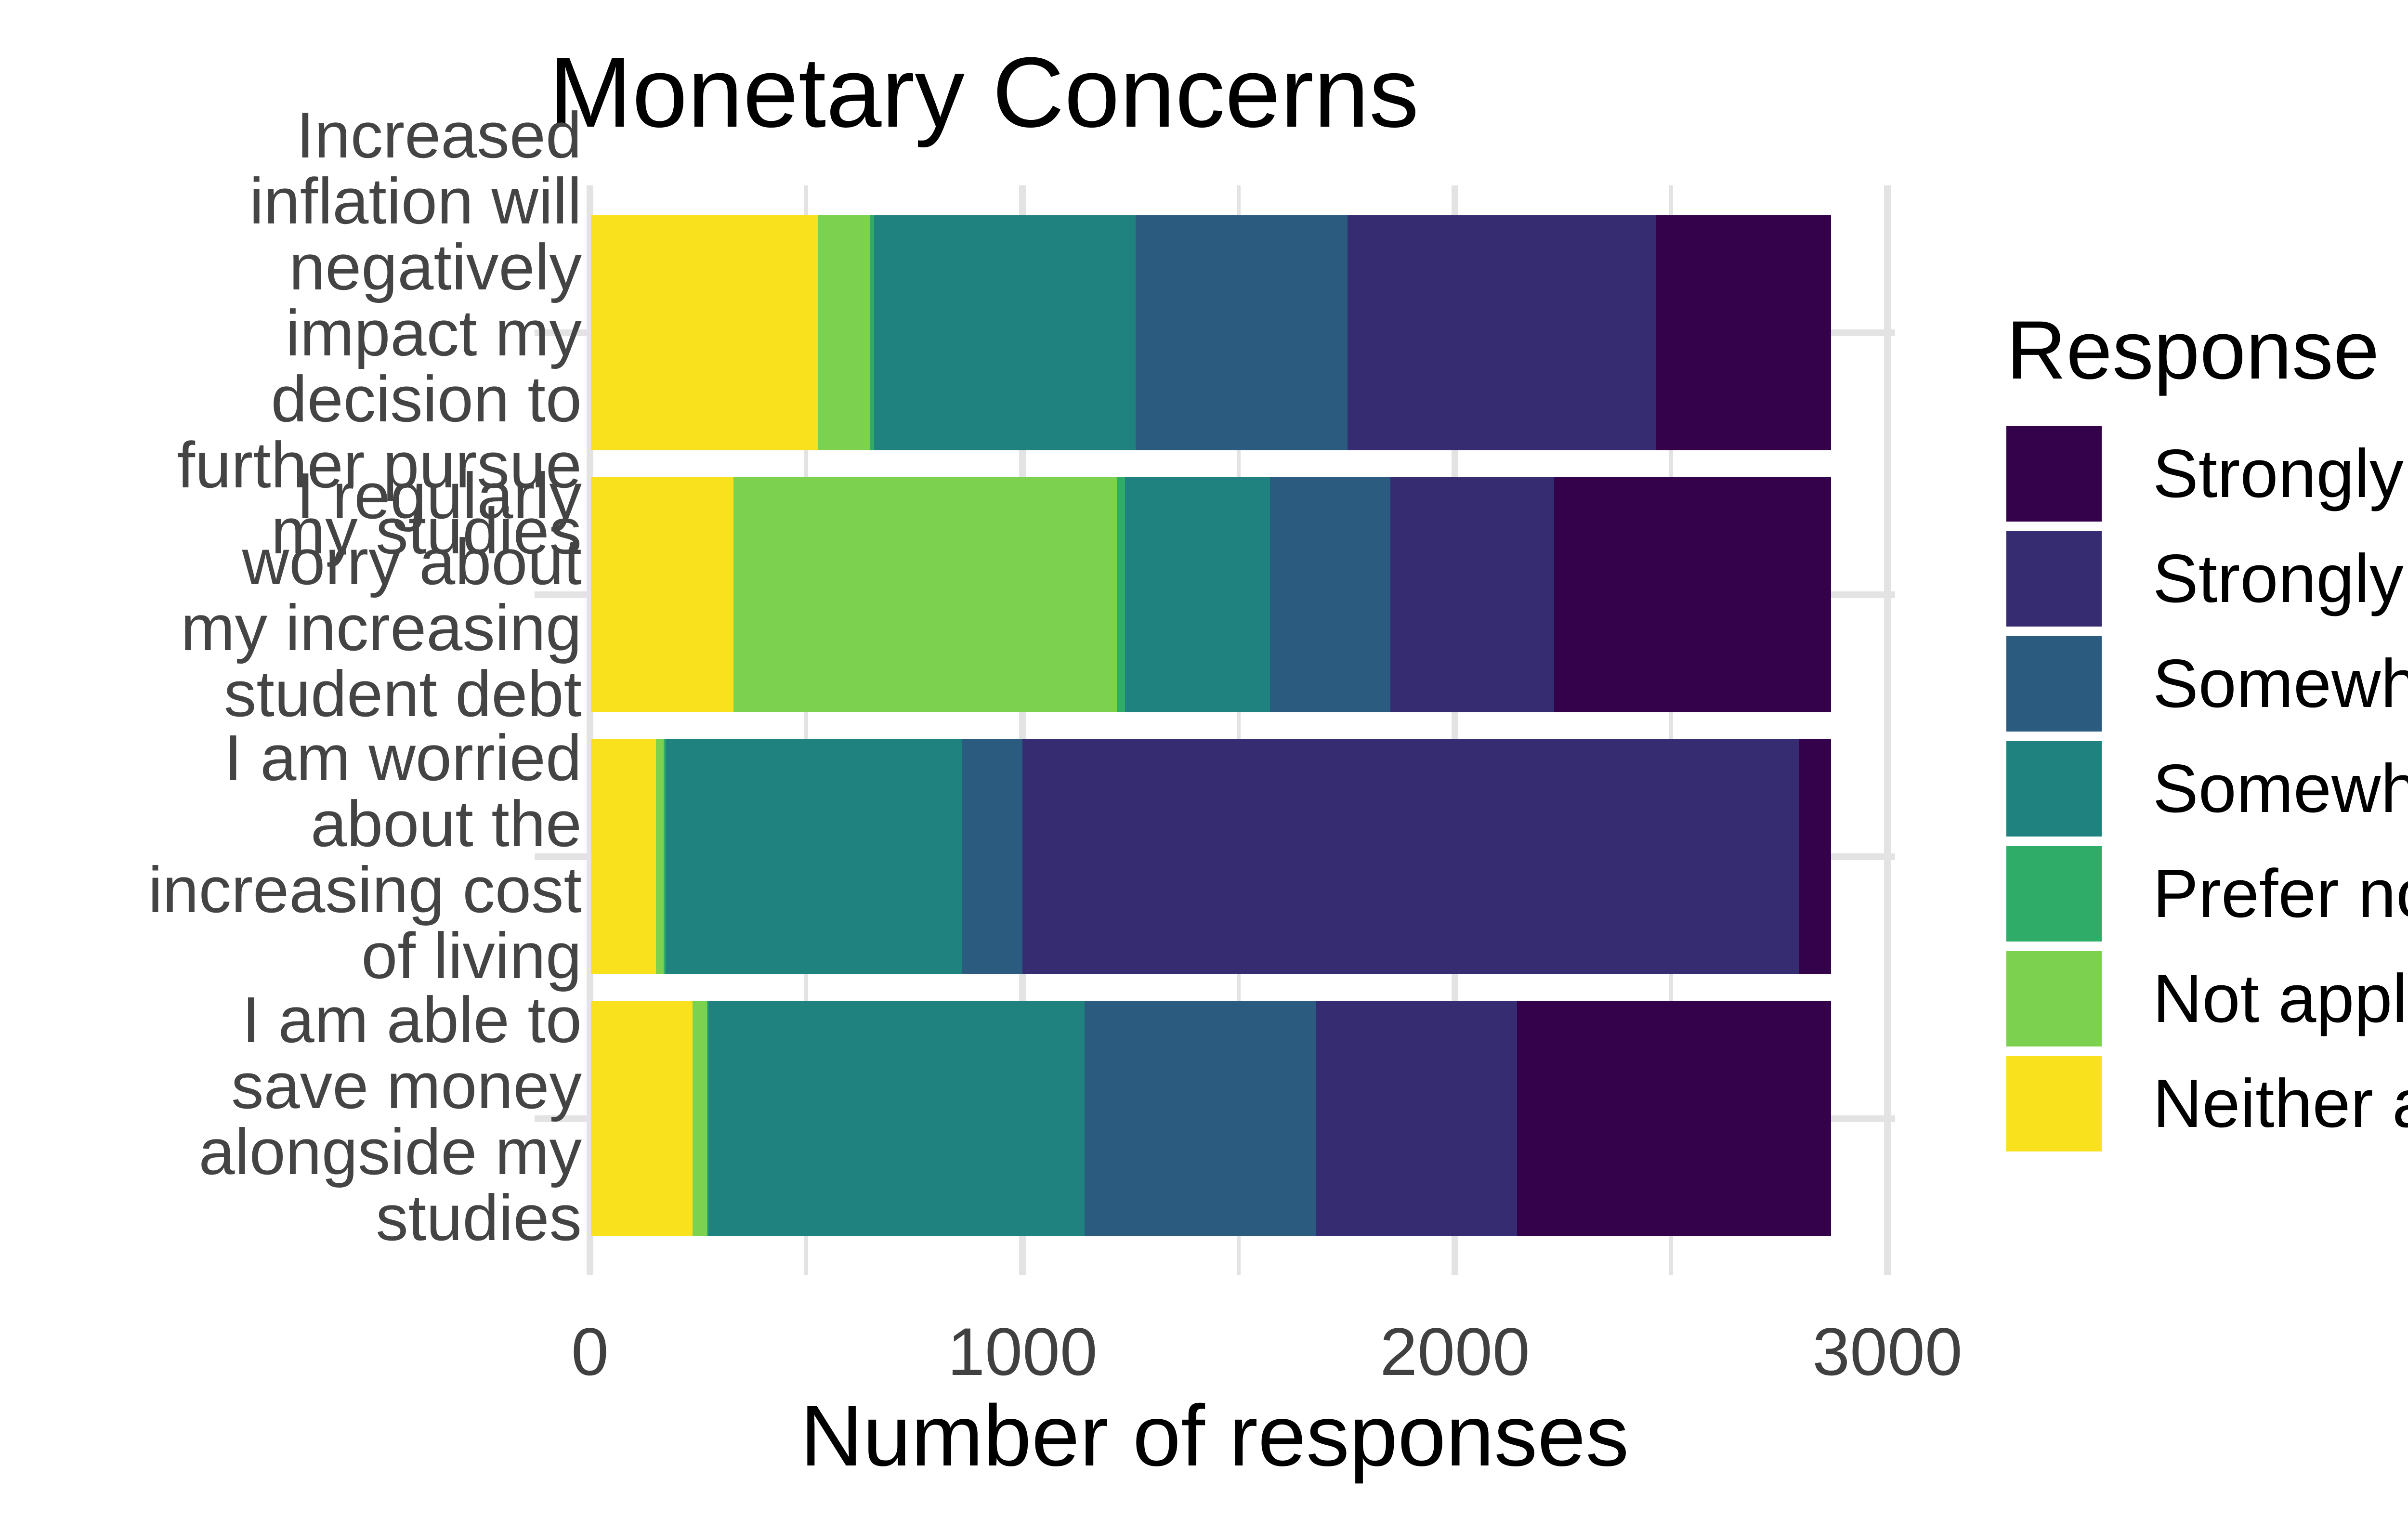 This screenshot has height=1517, width=2408. I want to click on legend-item-prefer-not-to-say: Prefer not to say, so click(2207, 894).